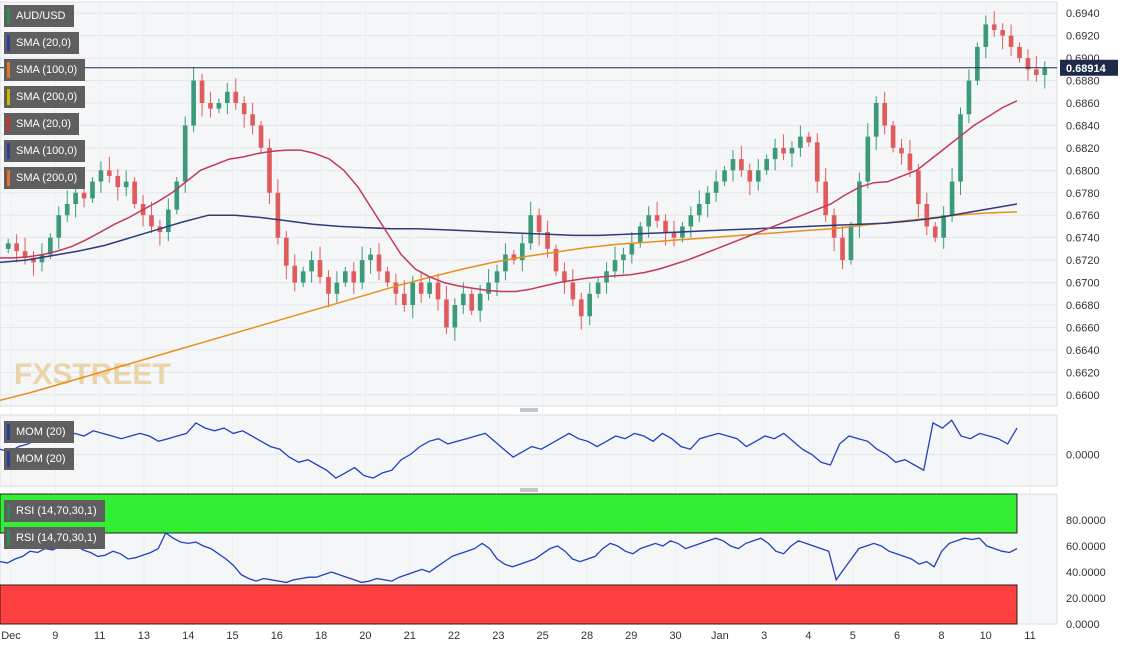  What do you see at coordinates (509, 449) in the screenshot?
I see `mom-line` at bounding box center [509, 449].